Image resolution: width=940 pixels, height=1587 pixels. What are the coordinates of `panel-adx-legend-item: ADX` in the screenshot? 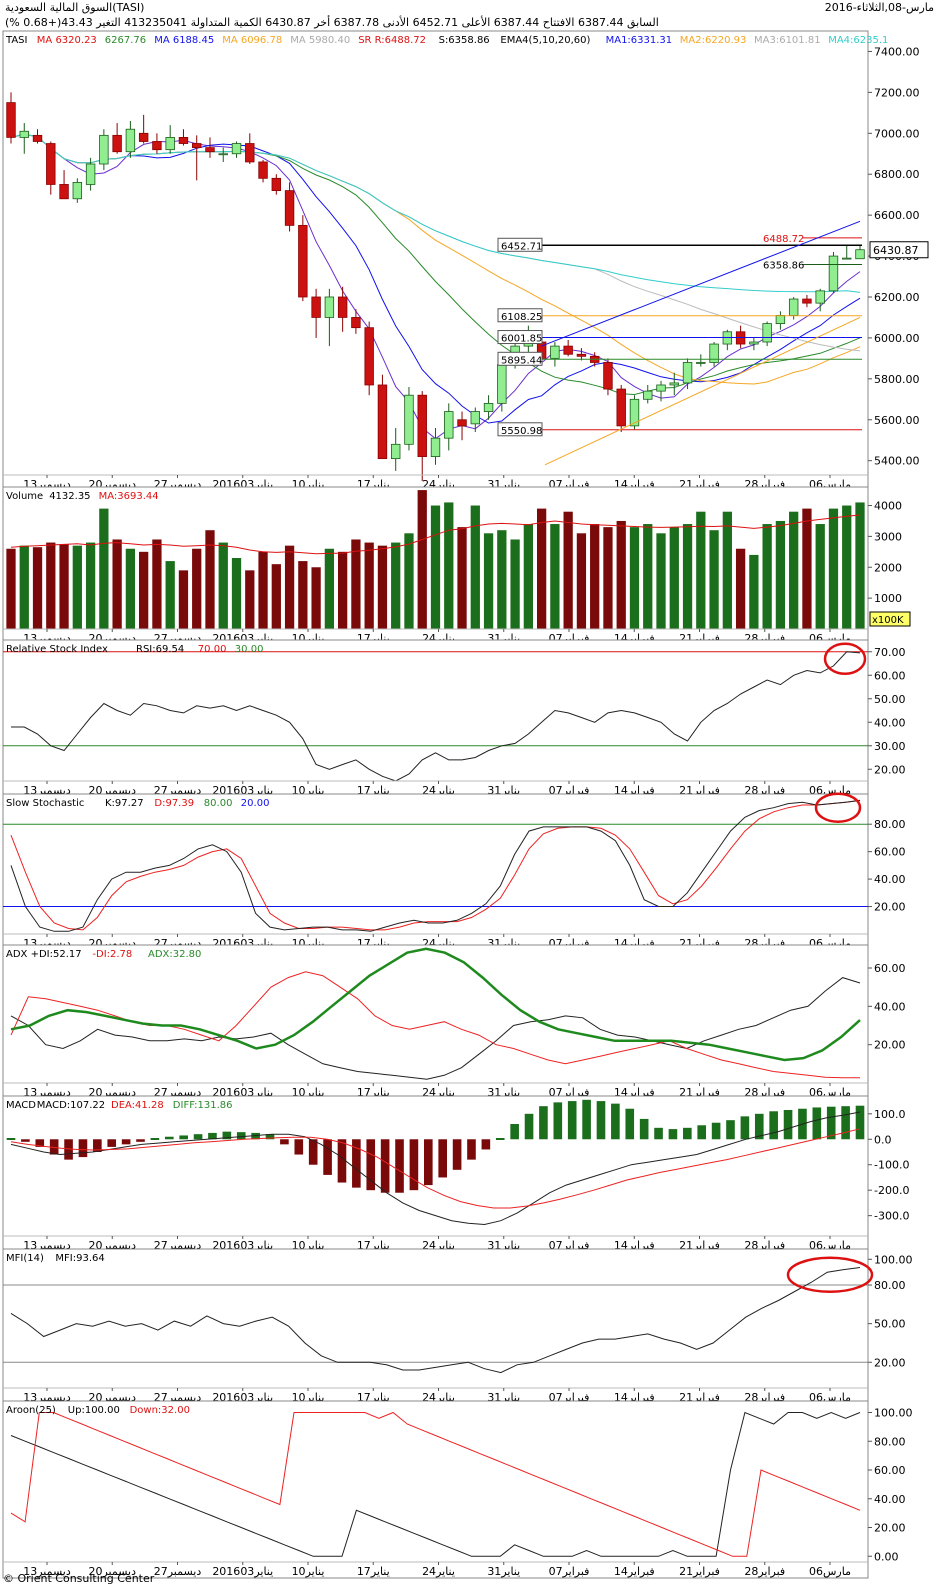 It's located at (17, 954).